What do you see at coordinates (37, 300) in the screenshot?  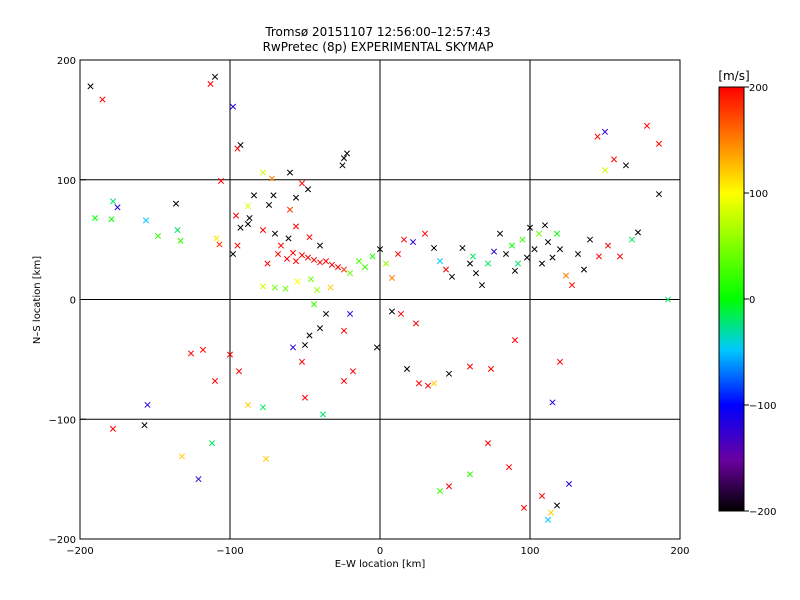 I see `y-axis-label: N–S location [km]` at bounding box center [37, 300].